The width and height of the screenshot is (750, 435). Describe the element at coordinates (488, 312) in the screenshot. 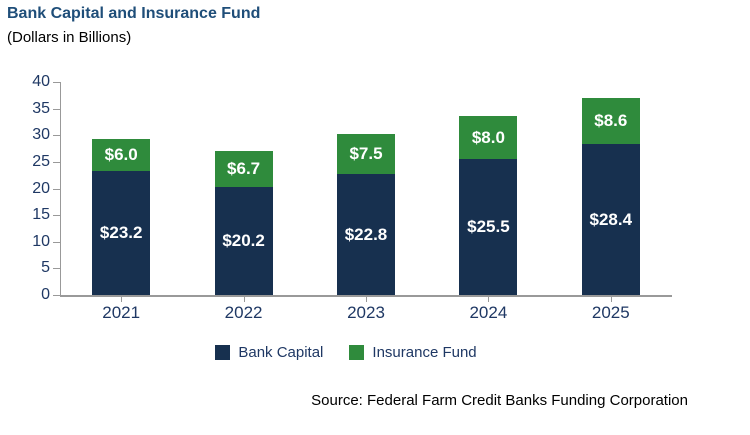

I see `x-axis-label-2024: 2024` at that location.